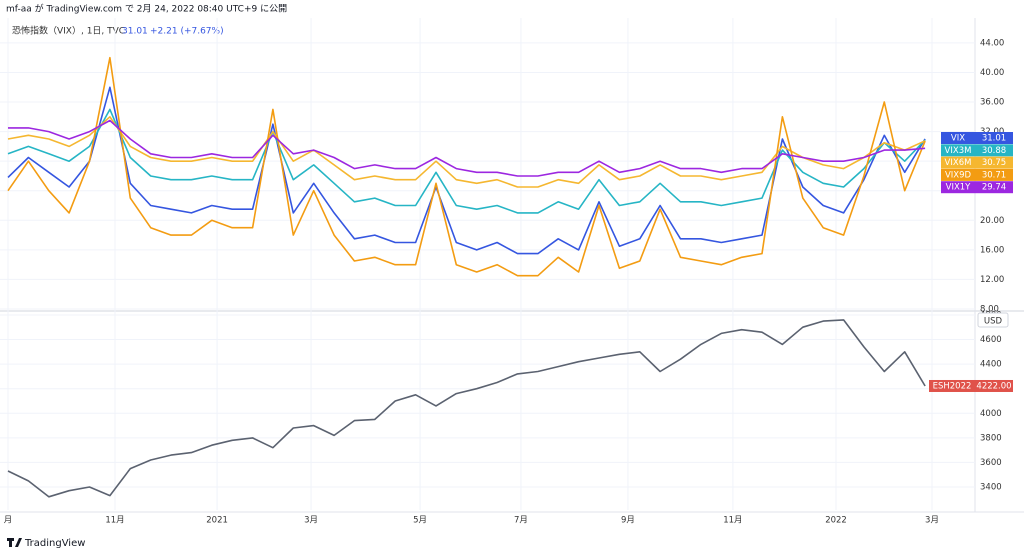  I want to click on series-name: ESH2022, so click(952, 386).